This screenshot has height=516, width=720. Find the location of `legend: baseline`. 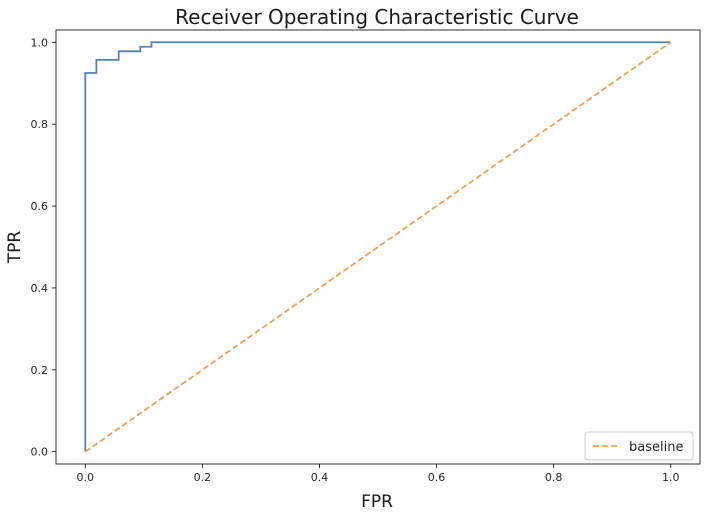

legend: baseline is located at coordinates (639, 446).